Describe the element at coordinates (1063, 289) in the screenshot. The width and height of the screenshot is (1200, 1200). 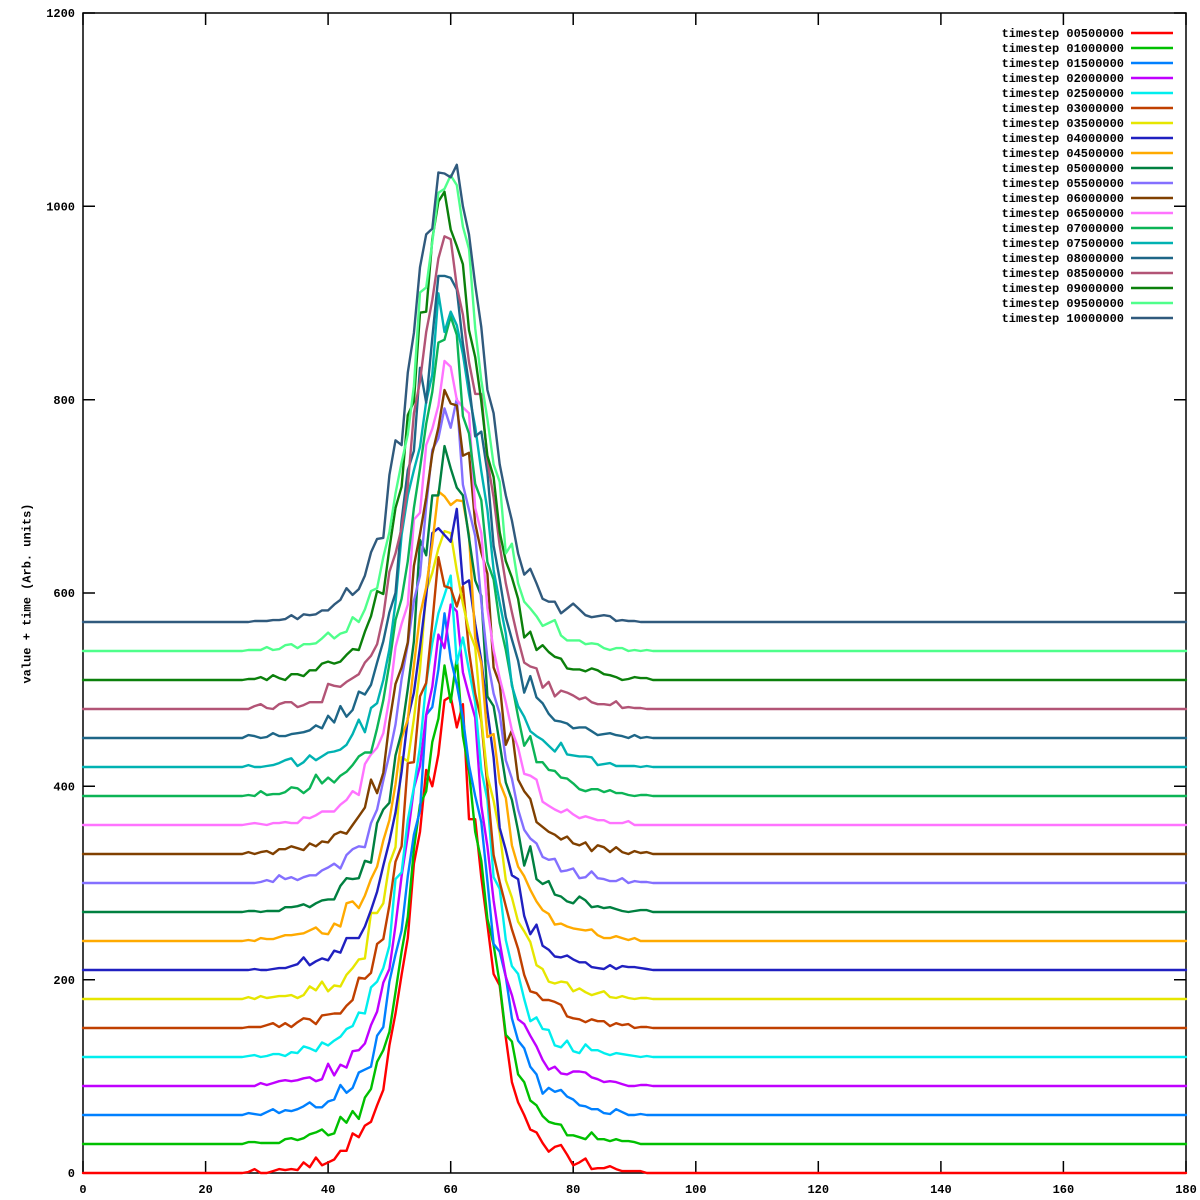
I see `svg-text: timestep 09000000` at that location.